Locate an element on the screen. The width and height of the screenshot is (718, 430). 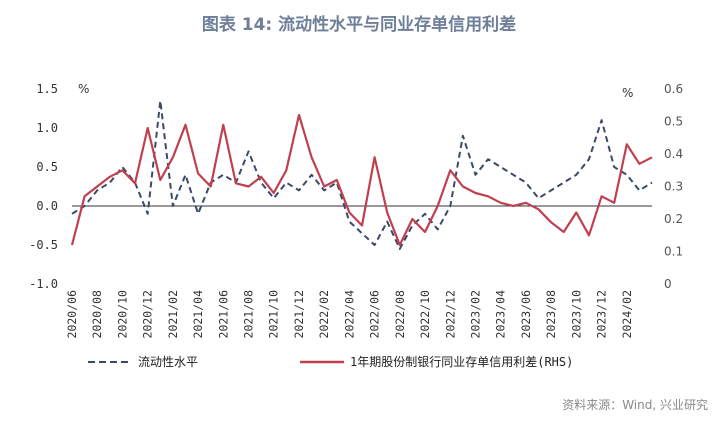
right-tick-label: 0.4 is located at coordinates (673, 154).